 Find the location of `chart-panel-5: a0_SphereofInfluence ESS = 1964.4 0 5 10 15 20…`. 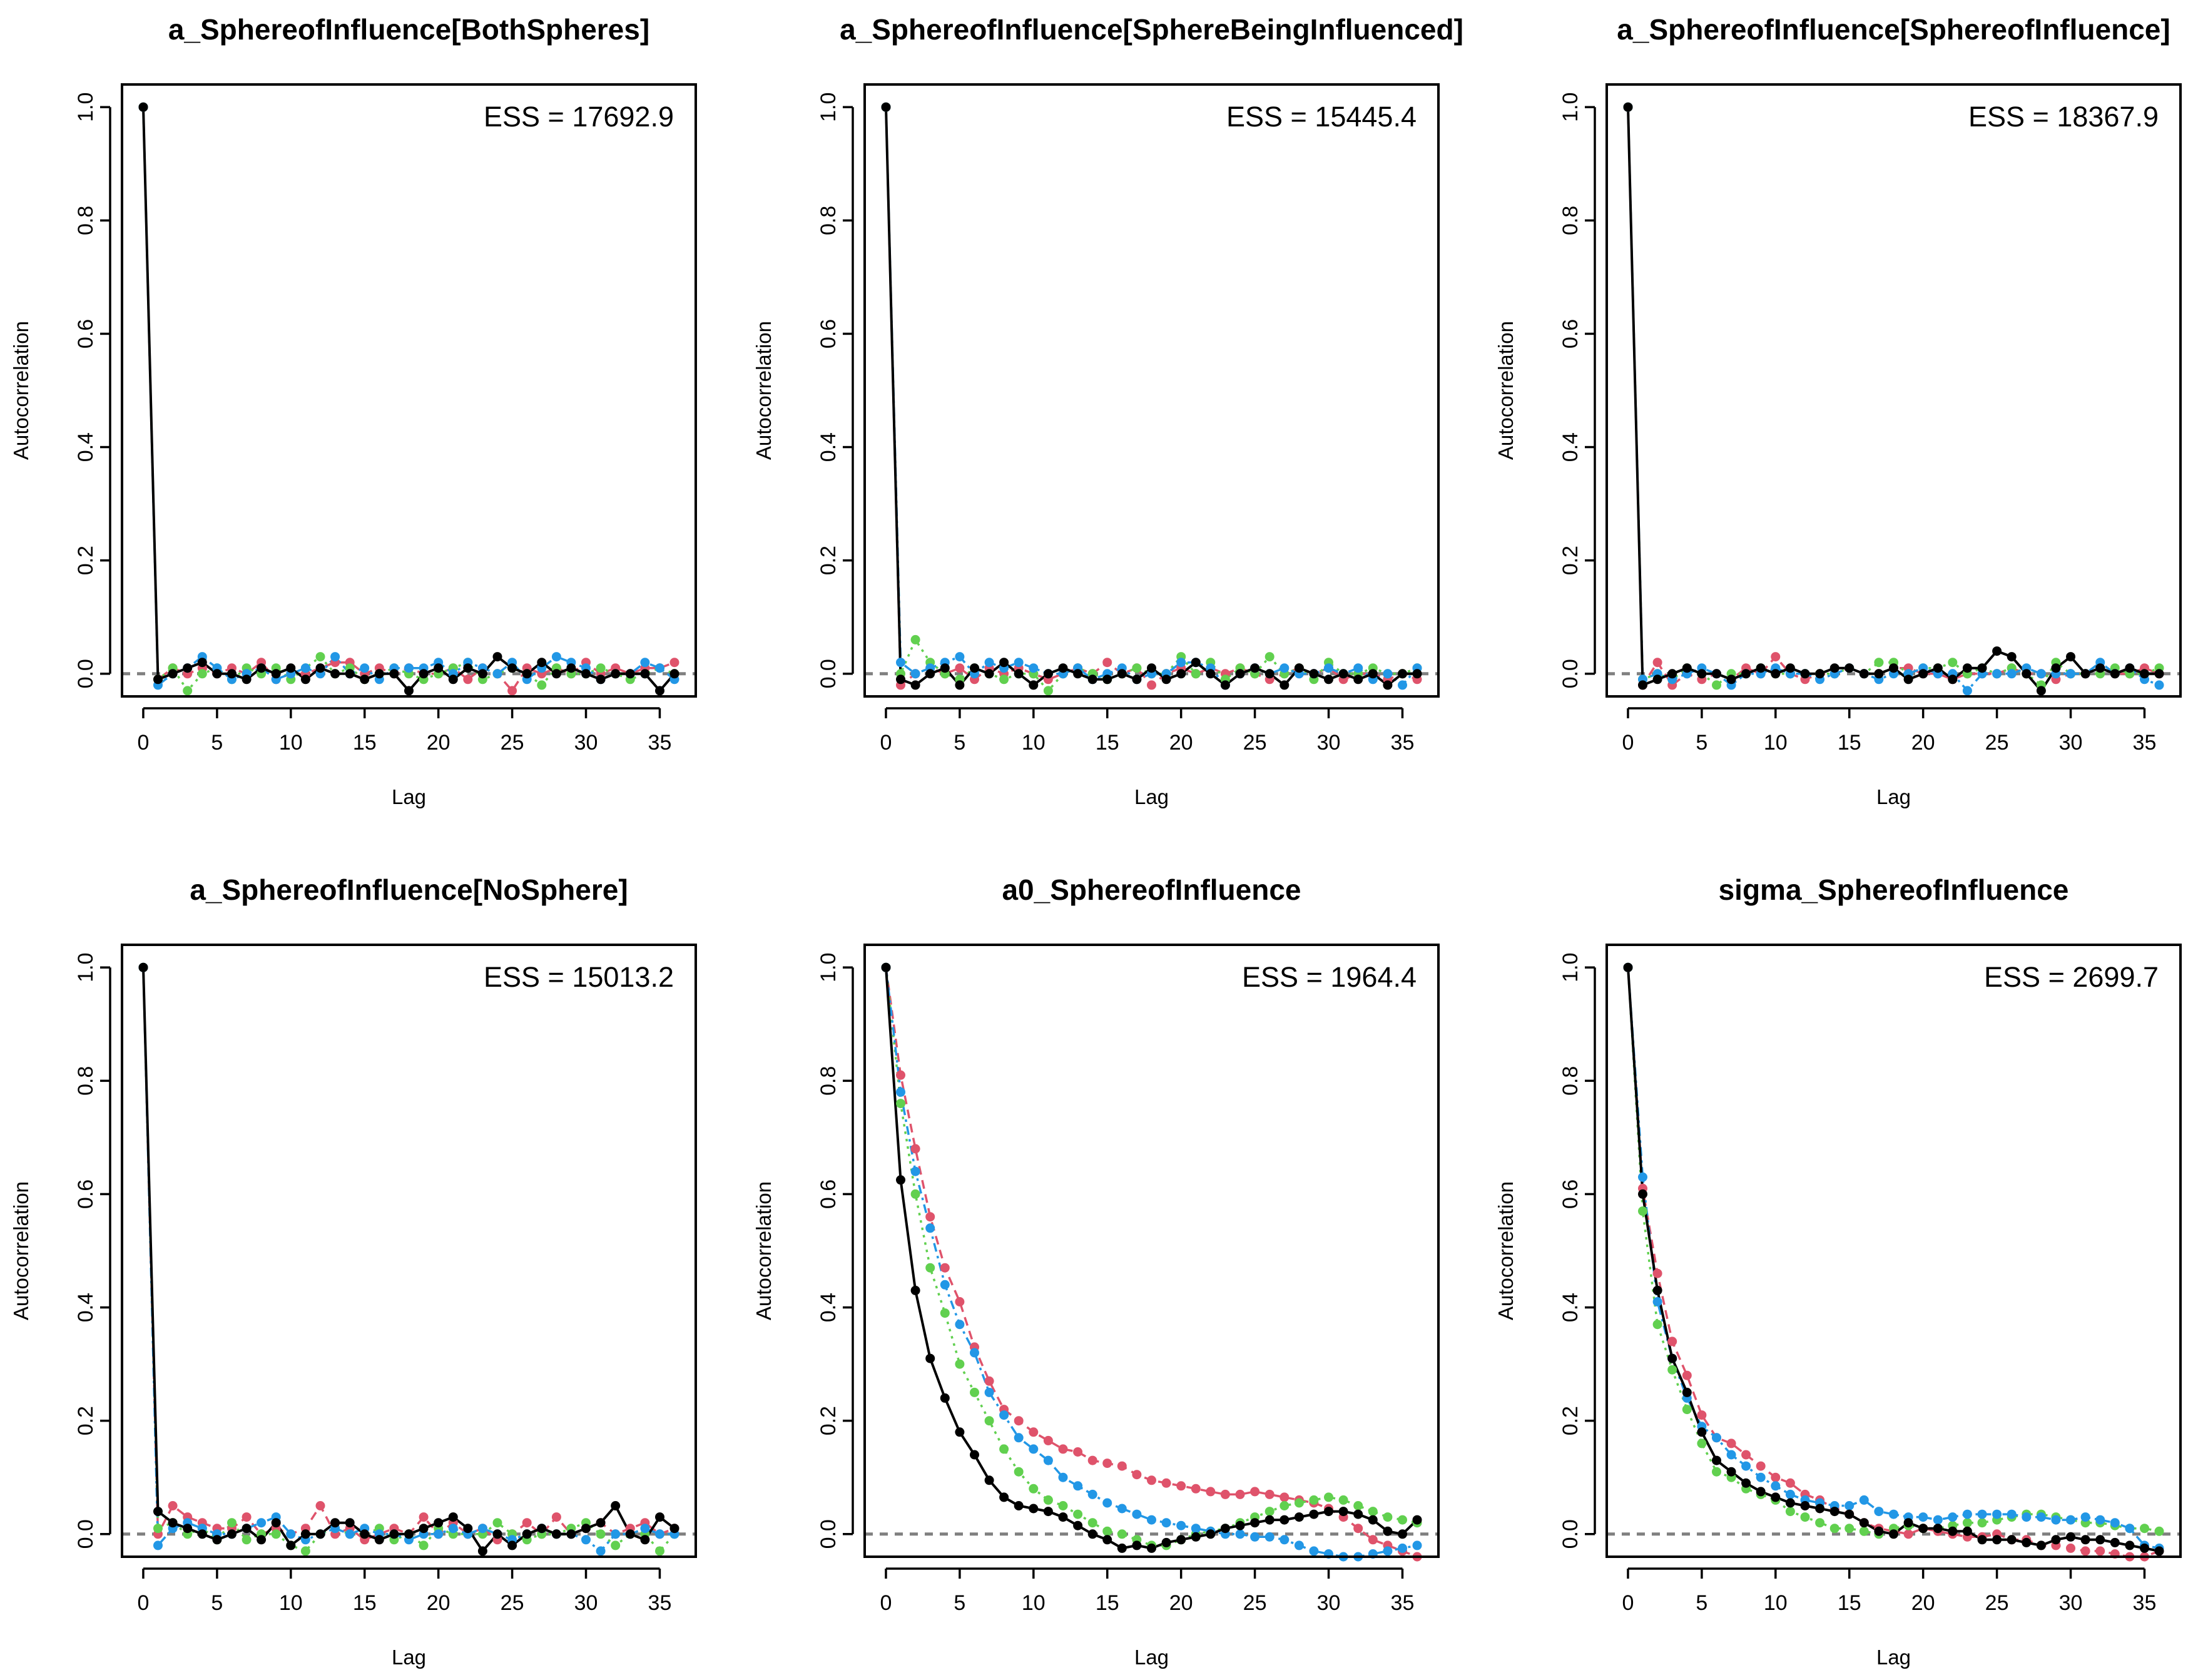

chart-panel-5: a0_SphereofInfluence ESS = 1964.4 0 5 10 15 20… is located at coordinates (1096, 1271).